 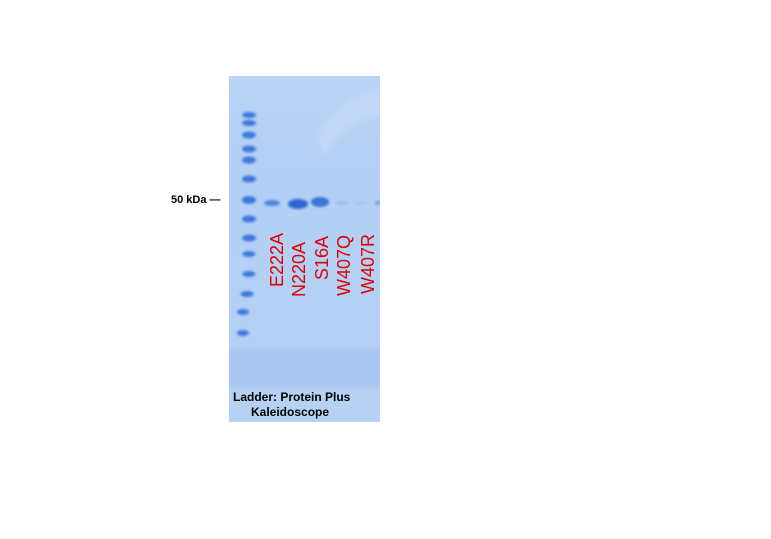 I want to click on band-s16a, so click(x=320, y=202).